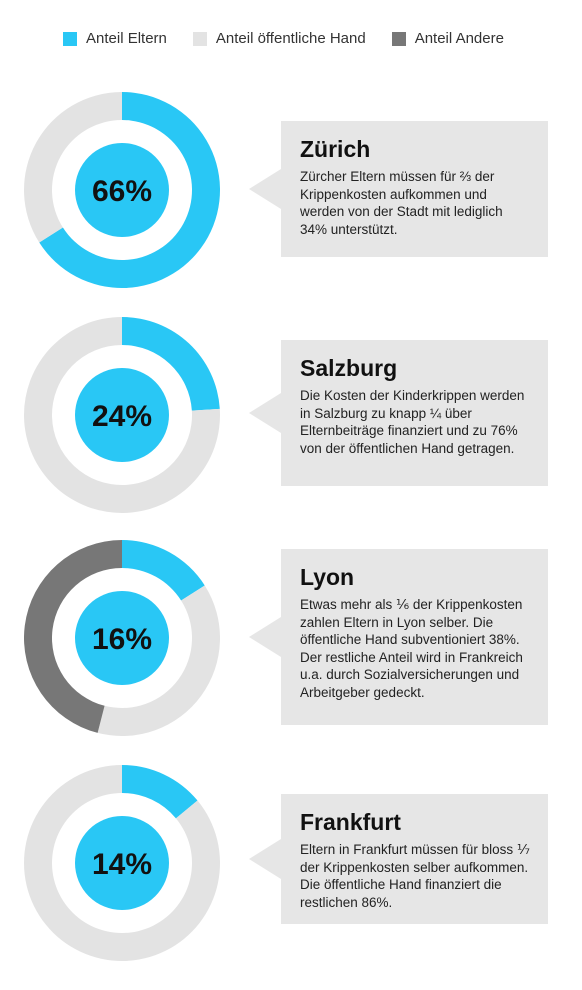 The image size is (582, 990). I want to click on callout-title-salzburg: Salzburg, so click(349, 368).